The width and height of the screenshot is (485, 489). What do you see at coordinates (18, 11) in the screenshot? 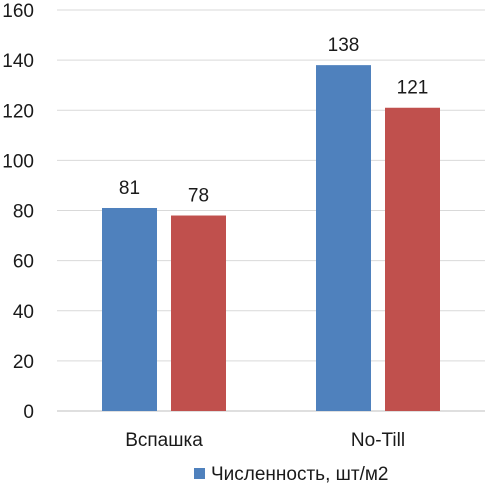
I see `y-tick-label: 160` at bounding box center [18, 11].